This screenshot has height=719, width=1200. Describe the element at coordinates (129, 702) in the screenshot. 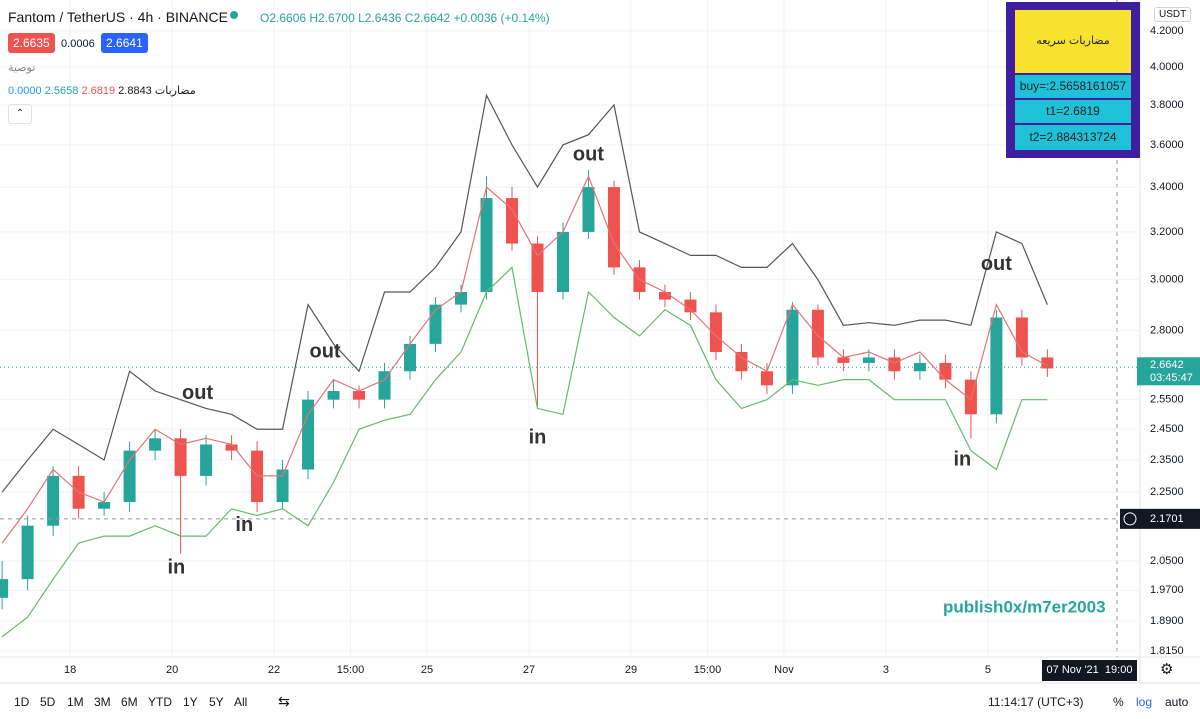

I see `range-button: 6M` at that location.